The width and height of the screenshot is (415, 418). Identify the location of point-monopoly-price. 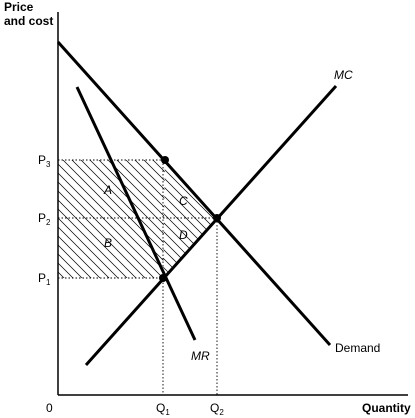
(165, 160).